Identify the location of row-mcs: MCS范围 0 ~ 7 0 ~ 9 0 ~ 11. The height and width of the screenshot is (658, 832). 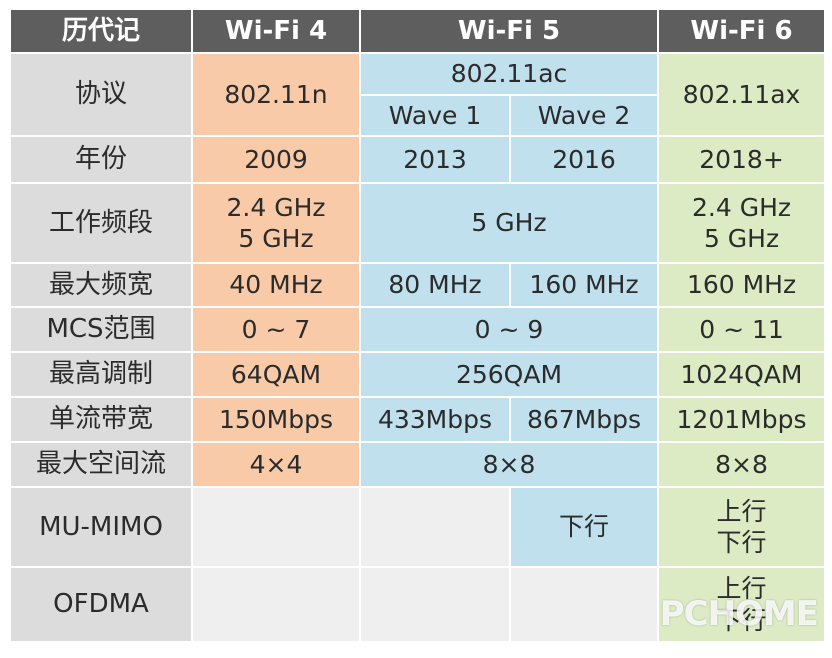
(418, 329).